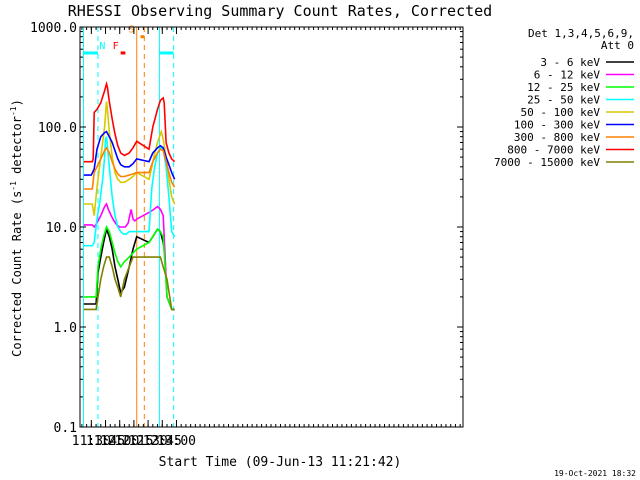 This screenshot has height=480, width=640. Describe the element at coordinates (280, 462) in the screenshot. I see `x-axis-label: Start Time (09-Jun-13 11:21:42)` at that location.